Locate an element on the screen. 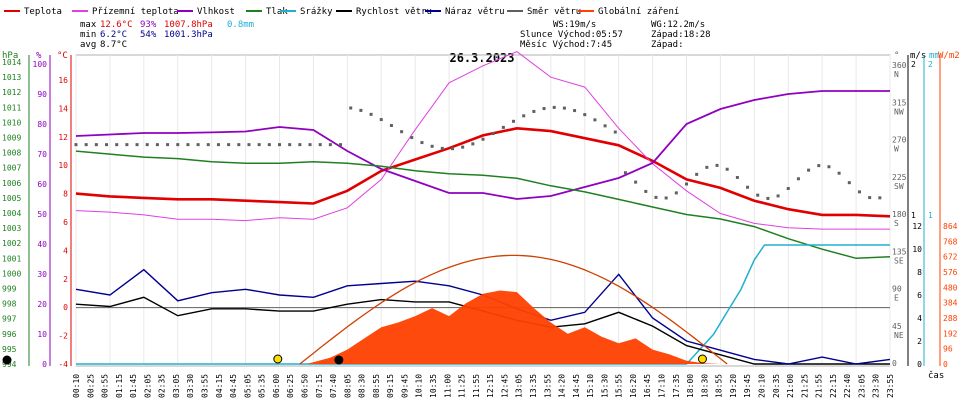  wind-tick-label: 12 is located at coordinates (917, 226).